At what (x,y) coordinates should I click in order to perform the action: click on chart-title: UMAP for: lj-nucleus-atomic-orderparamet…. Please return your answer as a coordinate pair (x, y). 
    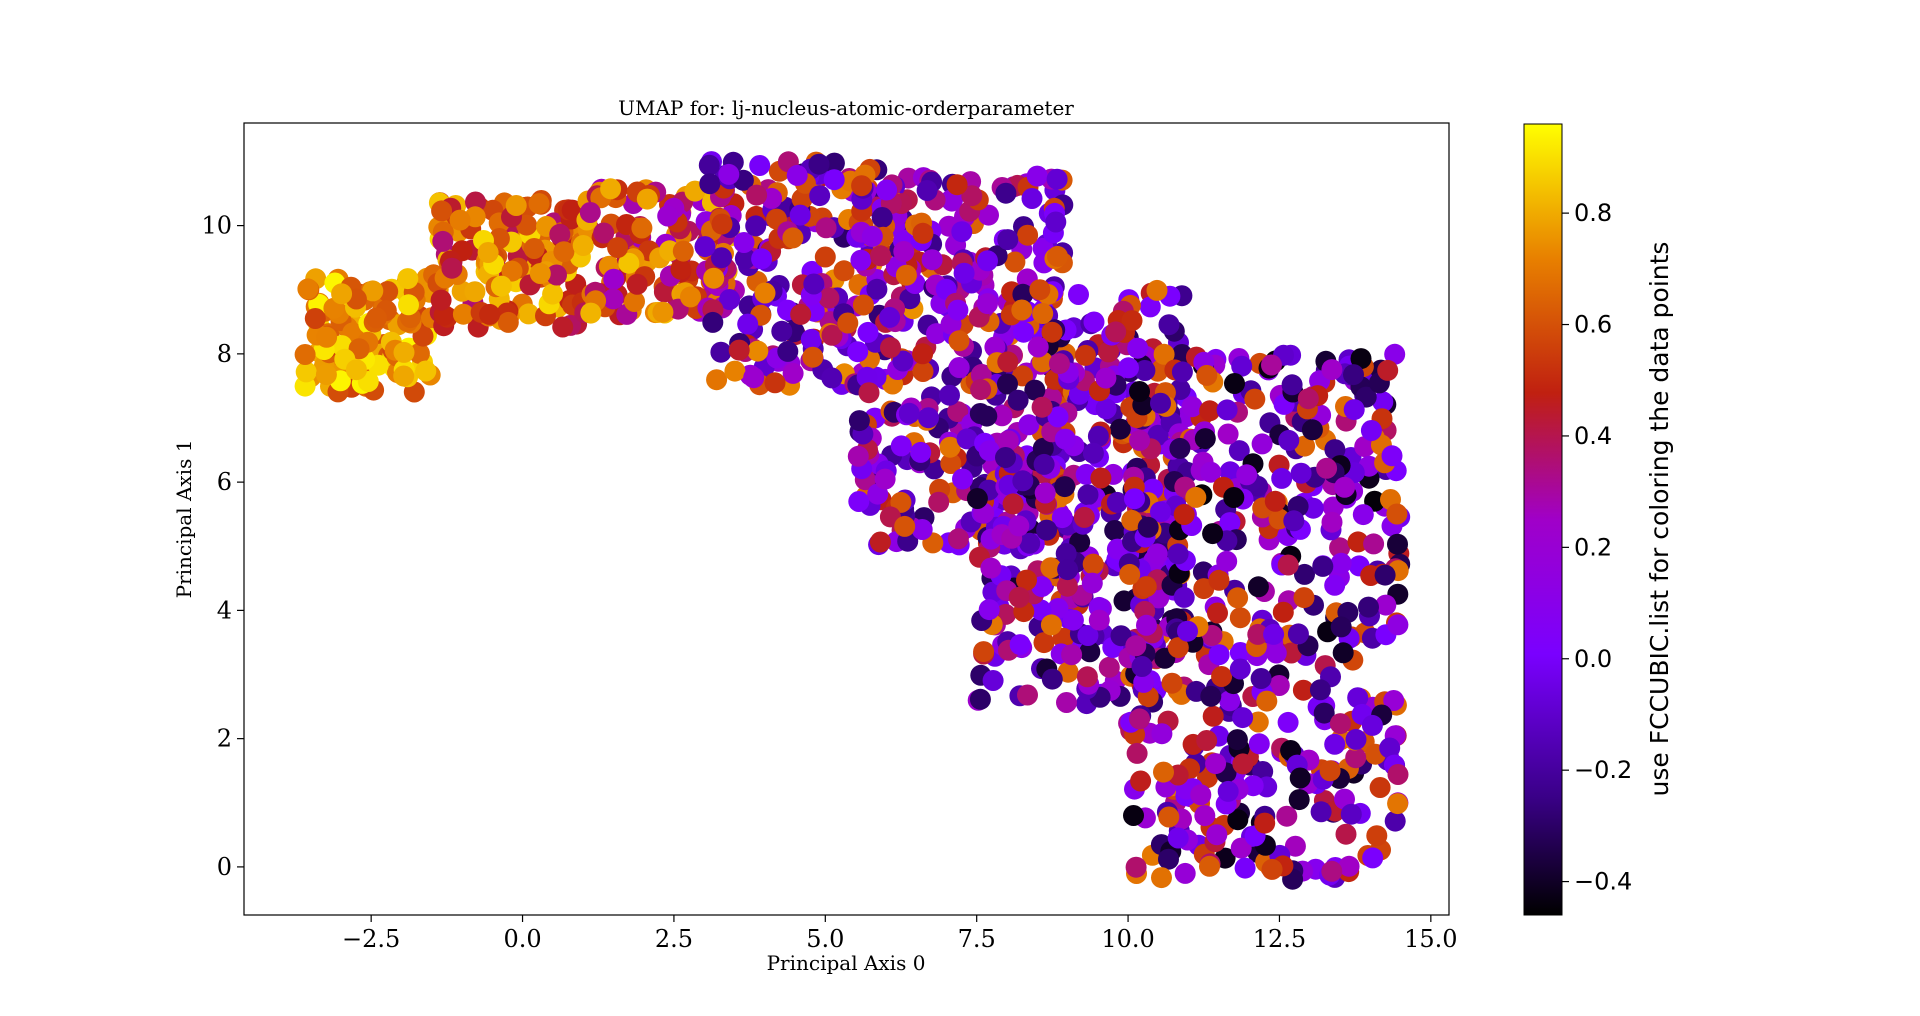
    Looking at the image, I should click on (846, 108).